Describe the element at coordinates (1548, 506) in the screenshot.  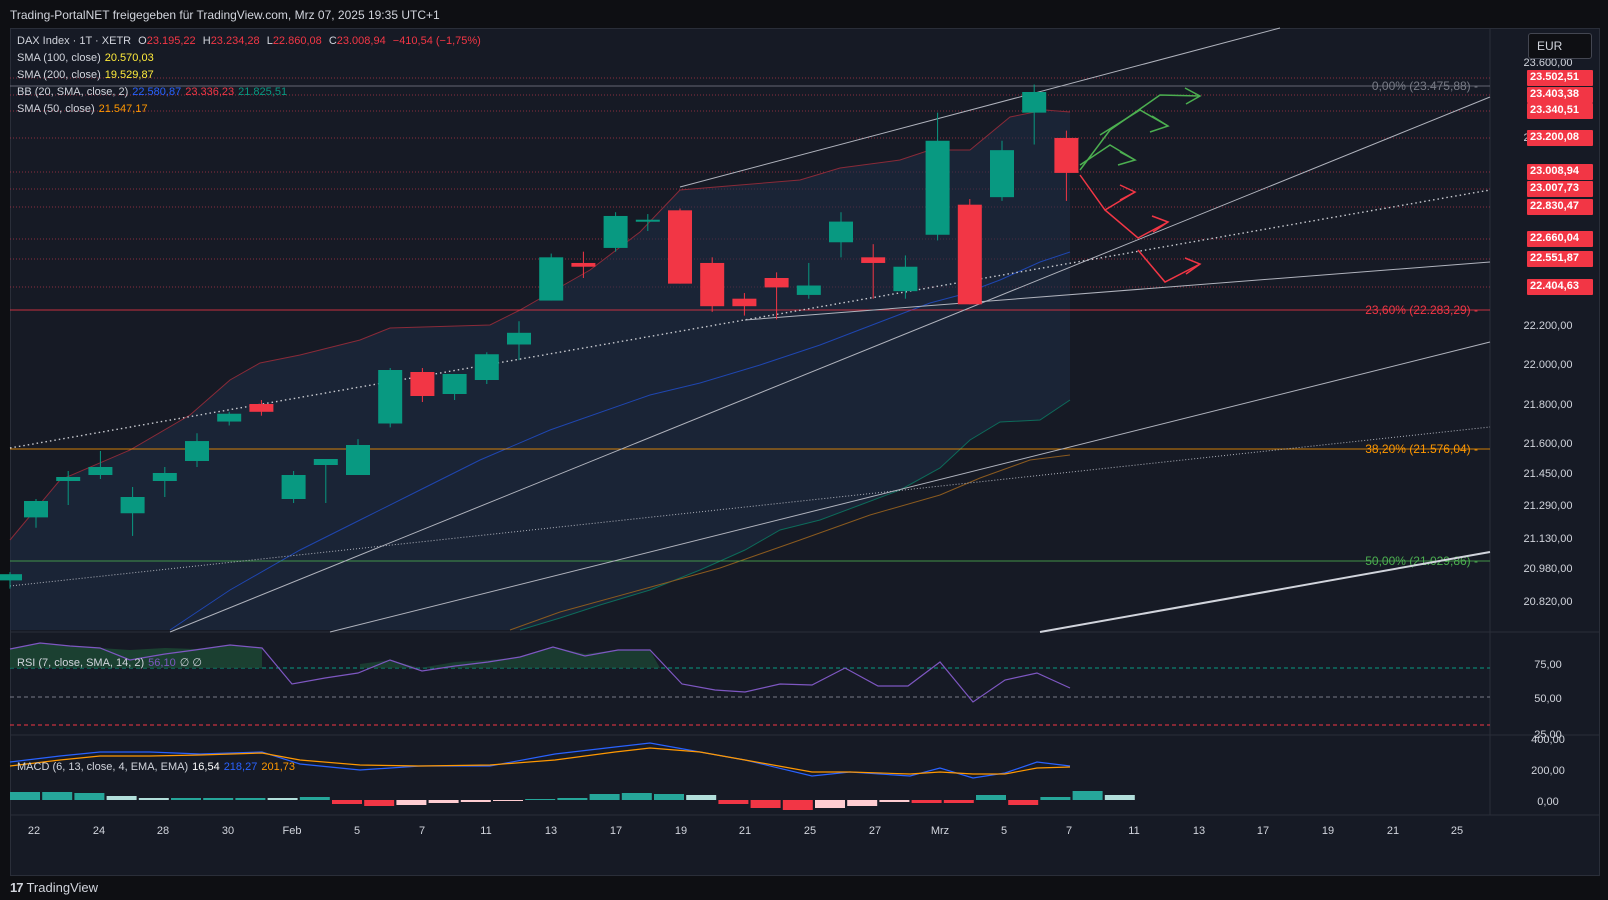
I see `price-tick-label: 21.290,00` at that location.